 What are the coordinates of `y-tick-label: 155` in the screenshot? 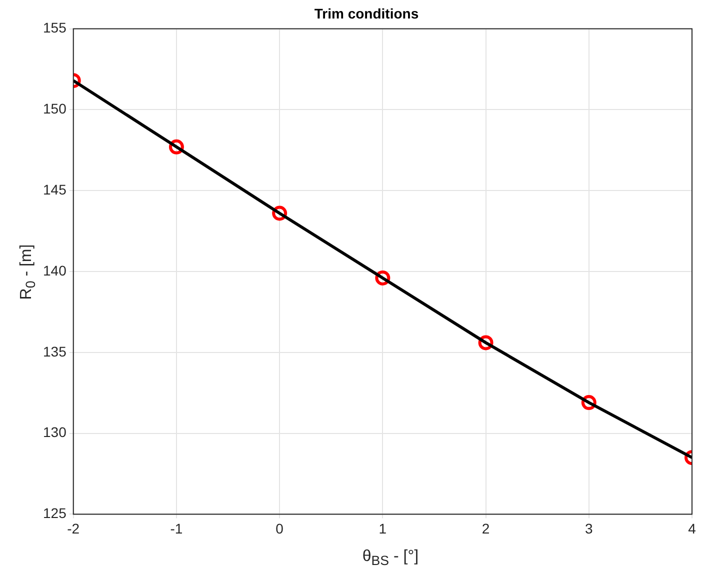 It's located at (55, 28).